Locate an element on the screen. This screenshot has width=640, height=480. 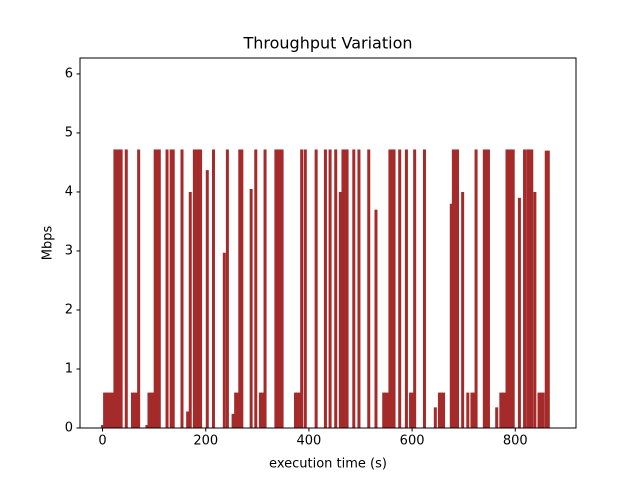
x-tick-label: 200 is located at coordinates (205, 441).